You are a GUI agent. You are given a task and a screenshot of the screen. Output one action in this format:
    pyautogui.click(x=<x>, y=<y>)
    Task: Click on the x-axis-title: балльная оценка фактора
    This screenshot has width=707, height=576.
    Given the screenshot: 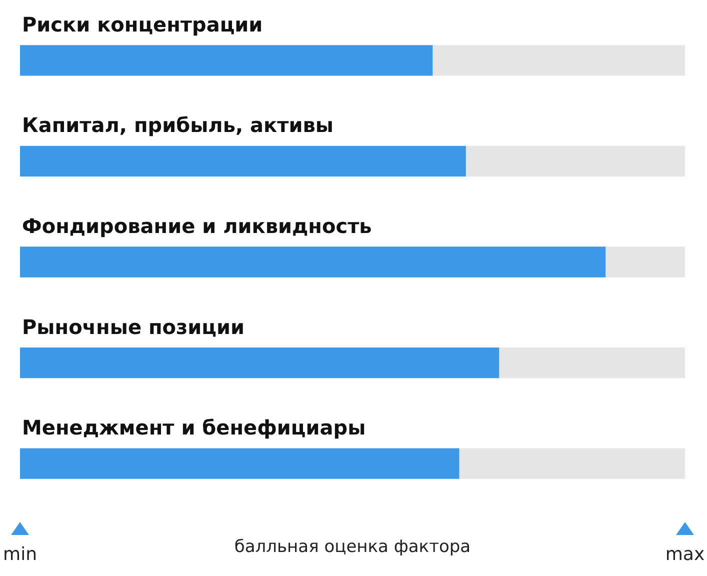 What is the action you would take?
    pyautogui.click(x=352, y=547)
    